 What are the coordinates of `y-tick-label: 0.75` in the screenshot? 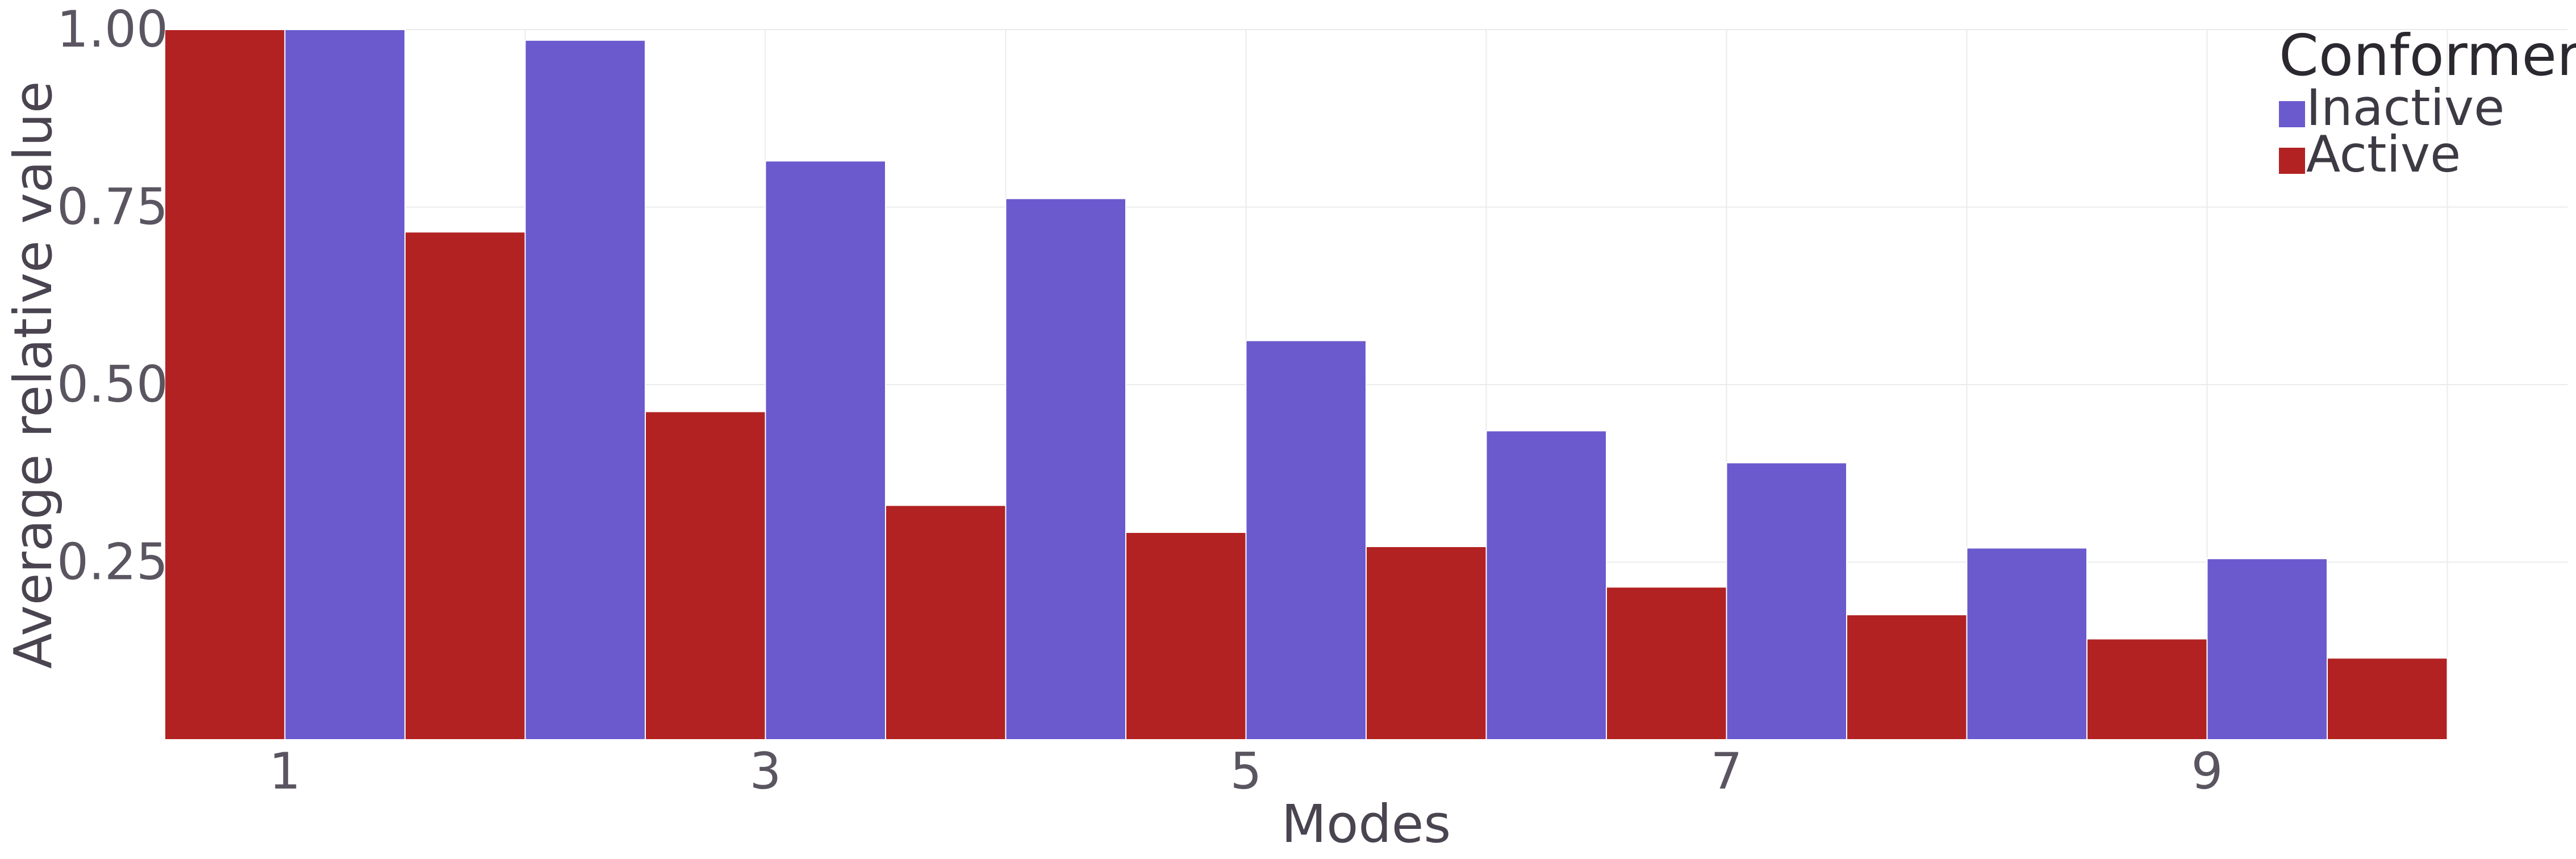 It's located at (113, 207).